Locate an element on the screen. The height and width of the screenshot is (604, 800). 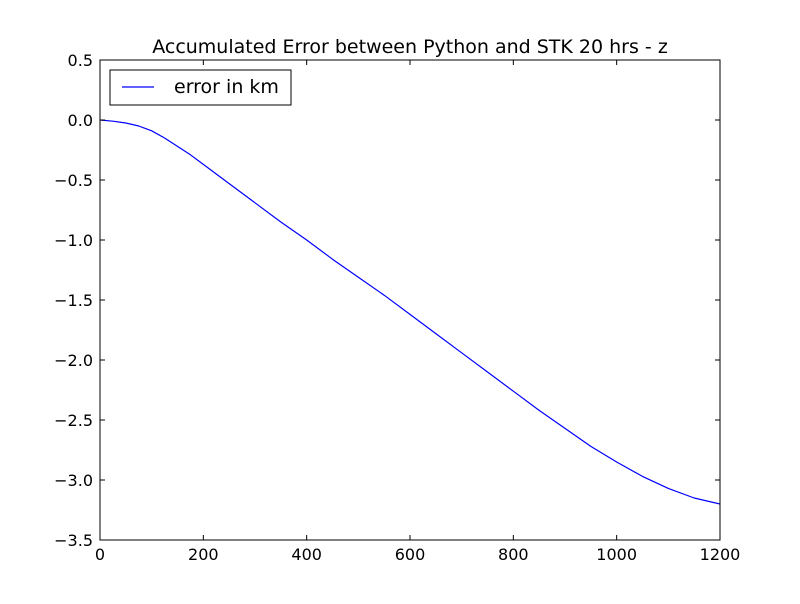
y-tick-label: −2.0 is located at coordinates (73, 360).